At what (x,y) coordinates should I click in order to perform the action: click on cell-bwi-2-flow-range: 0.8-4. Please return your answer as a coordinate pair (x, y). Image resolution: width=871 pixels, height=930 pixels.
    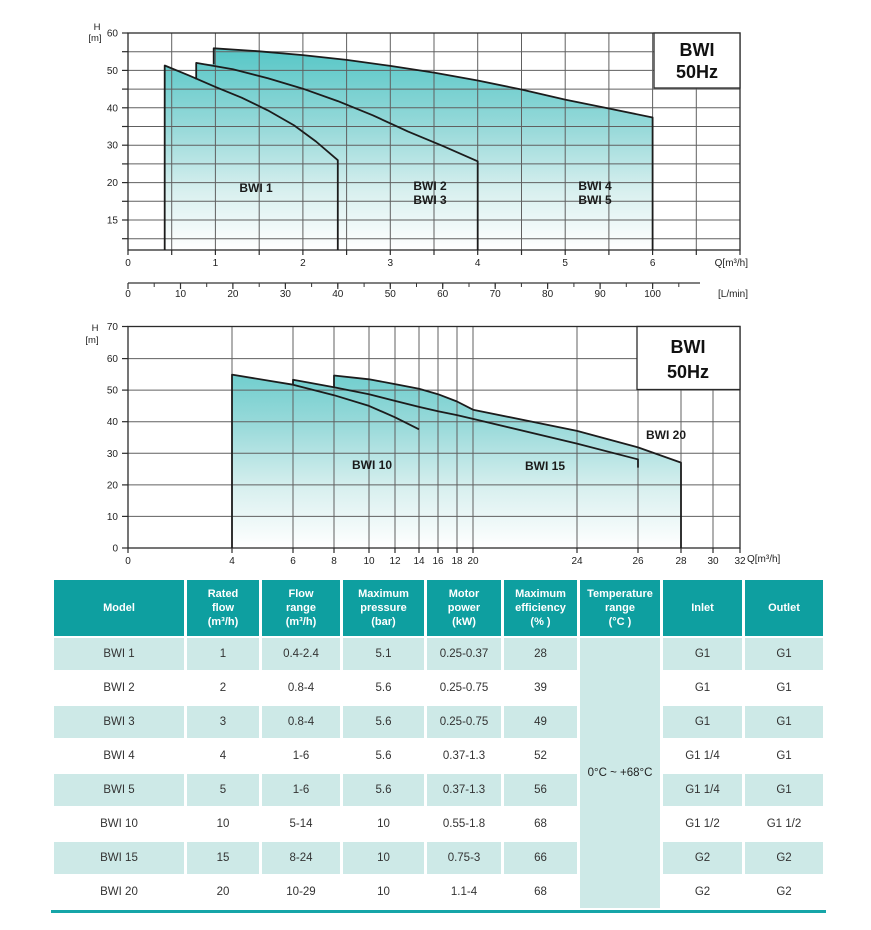
    Looking at the image, I should click on (301, 688).